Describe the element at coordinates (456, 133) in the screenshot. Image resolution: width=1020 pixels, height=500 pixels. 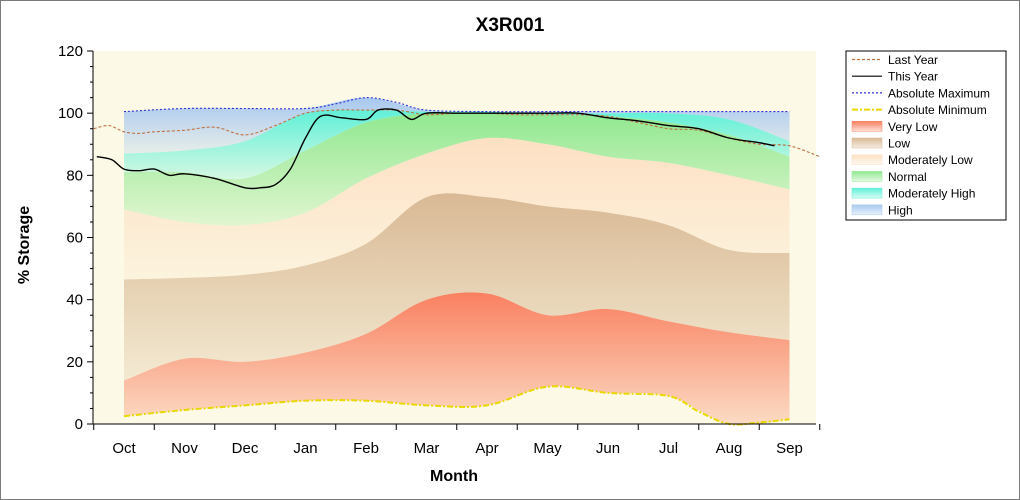
I see `series-last-year-line` at that location.